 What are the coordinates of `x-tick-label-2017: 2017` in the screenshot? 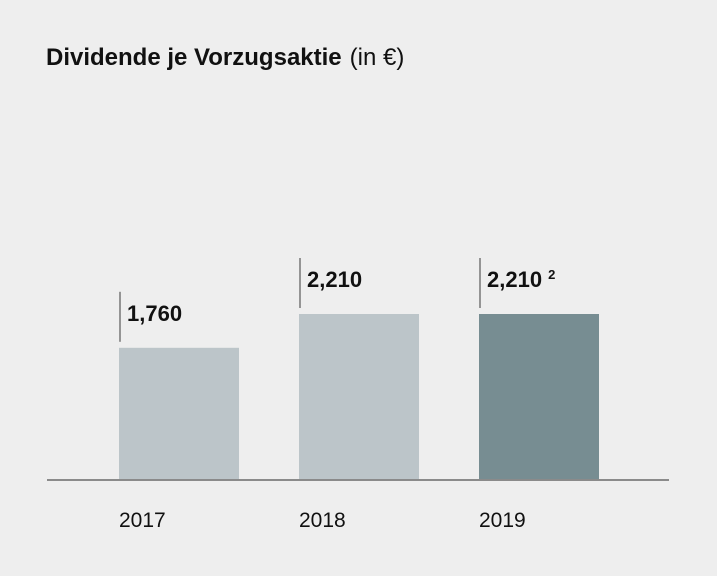 It's located at (142, 520).